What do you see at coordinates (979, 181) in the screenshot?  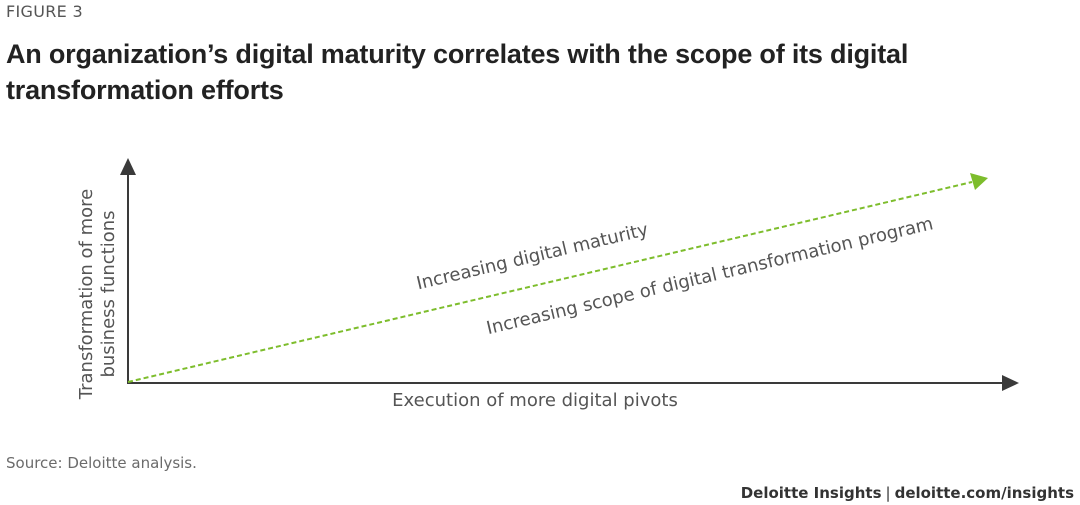 I see `trend-arrowhead` at bounding box center [979, 181].